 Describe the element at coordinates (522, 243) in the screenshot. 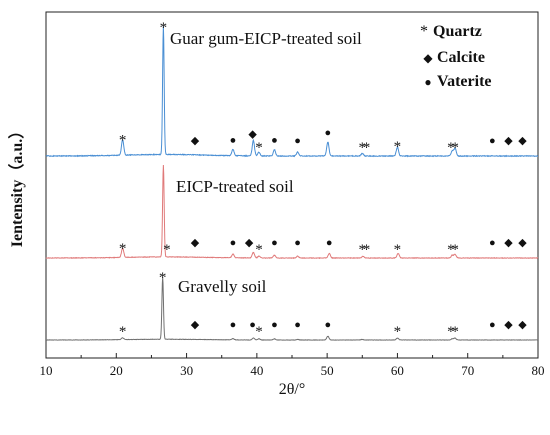

I see `phase-marker-1-16: ◆` at that location.